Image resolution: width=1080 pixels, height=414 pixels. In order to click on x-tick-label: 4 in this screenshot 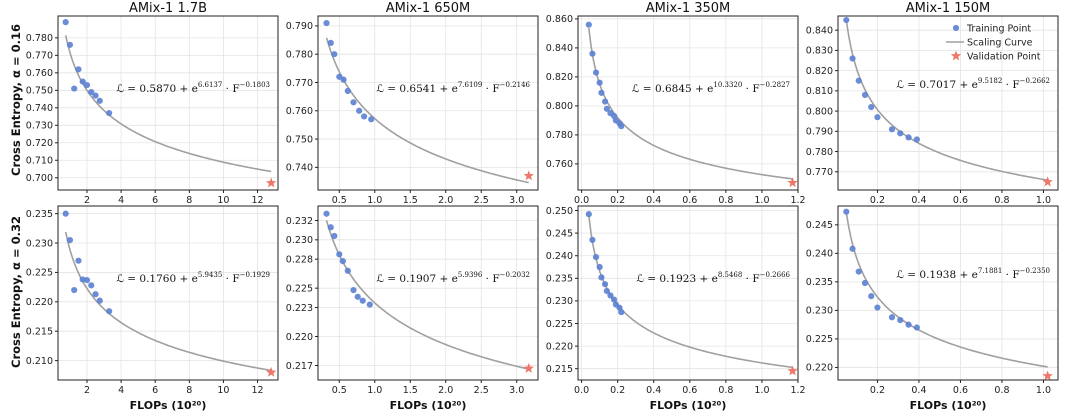, I will do `click(121, 200)`.